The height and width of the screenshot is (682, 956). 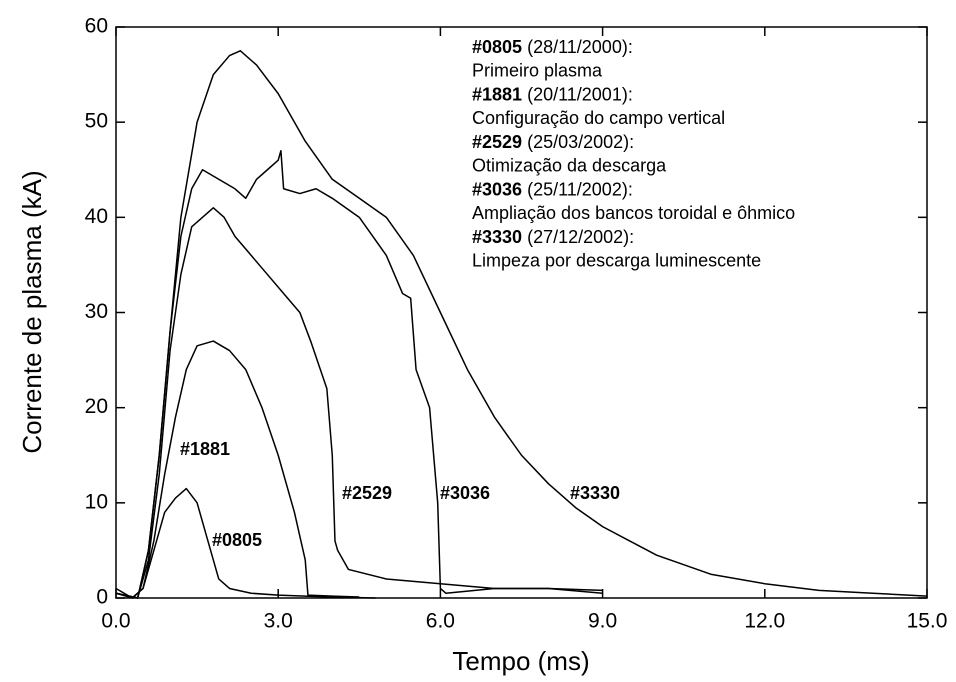 I want to click on curve-label: #3330, so click(x=595, y=493).